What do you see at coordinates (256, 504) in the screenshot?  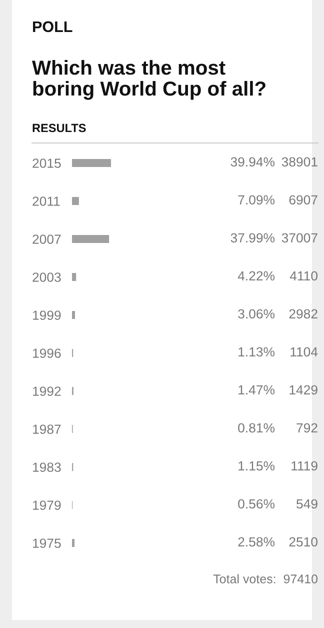 I see `data-label: 0.56%` at bounding box center [256, 504].